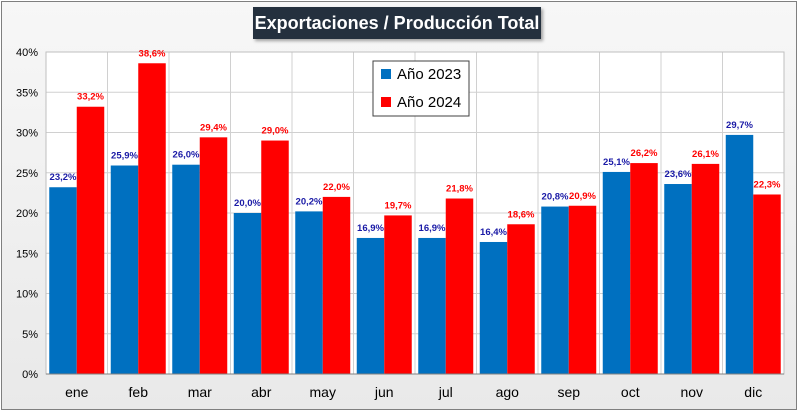 Image resolution: width=800 pixels, height=413 pixels. I want to click on data-label-2023-jun: 16,9%, so click(370, 228).